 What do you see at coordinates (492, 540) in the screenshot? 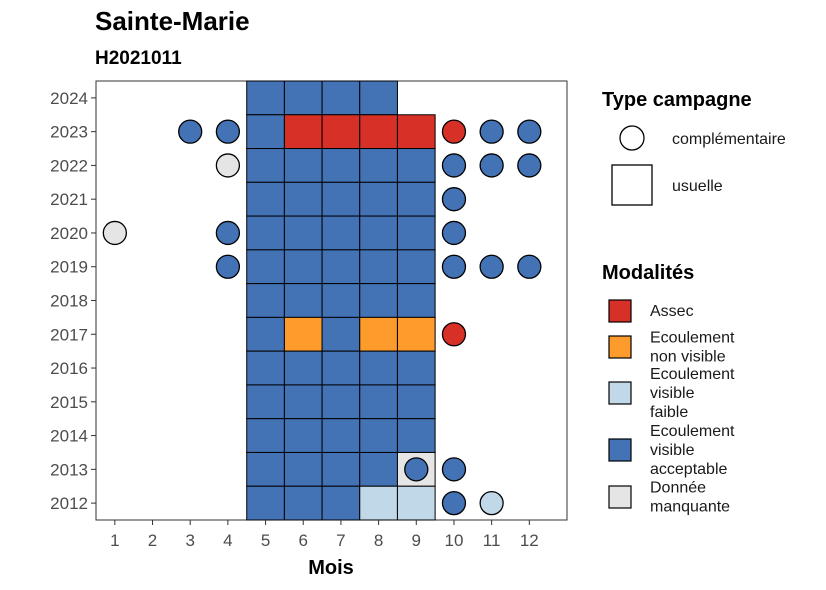
I see `x-tick-label: 11` at bounding box center [492, 540].